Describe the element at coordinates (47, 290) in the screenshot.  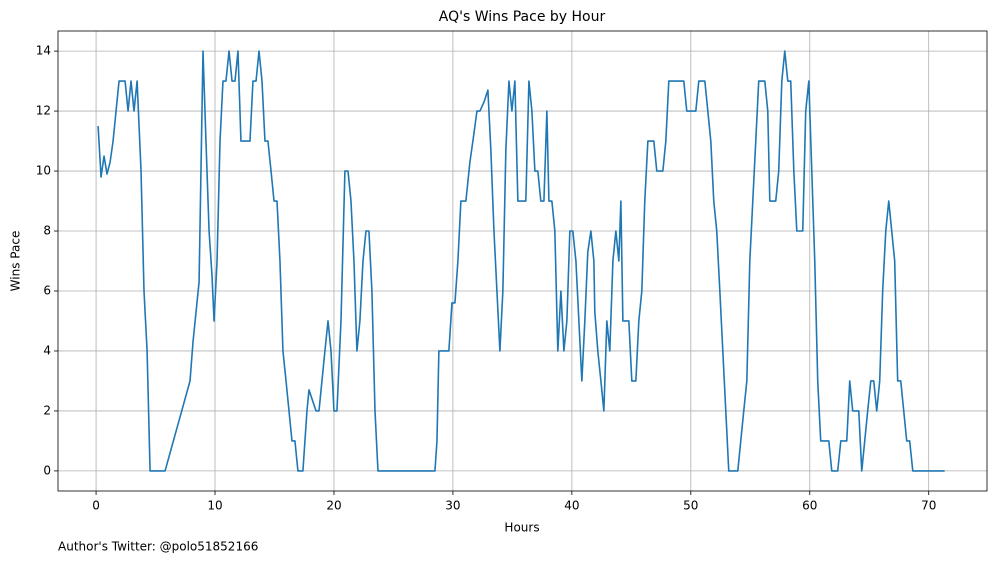
I see `y-tick-label: 6` at that location.